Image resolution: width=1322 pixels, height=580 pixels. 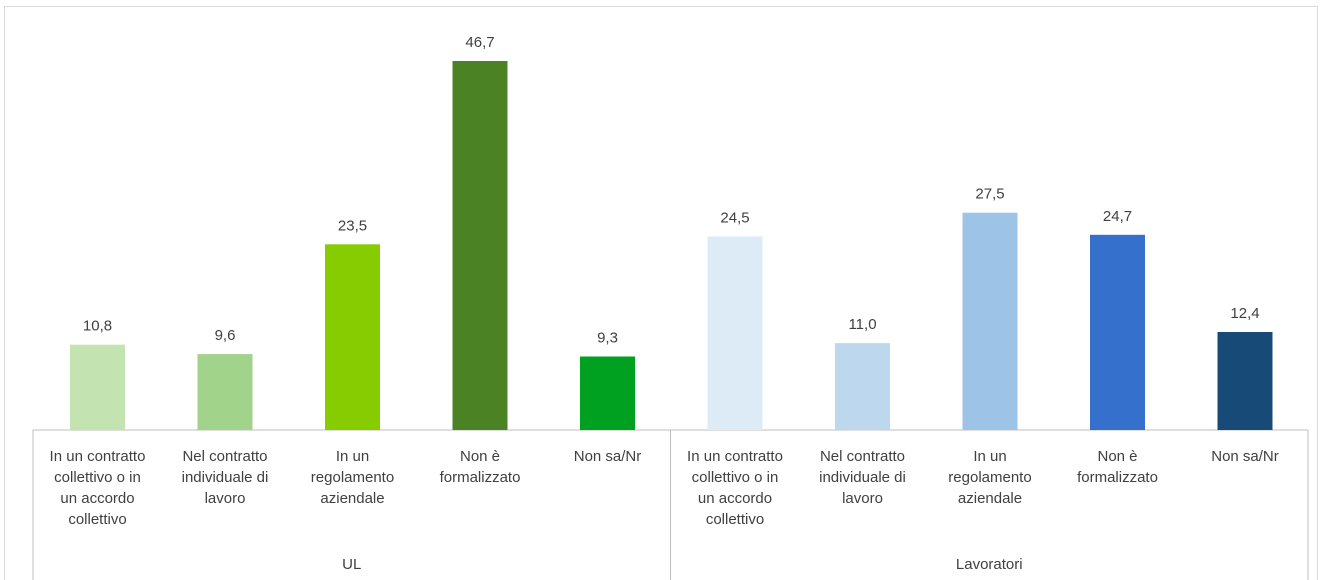 What do you see at coordinates (1117, 216) in the screenshot?
I see `data-label: 24,7` at bounding box center [1117, 216].